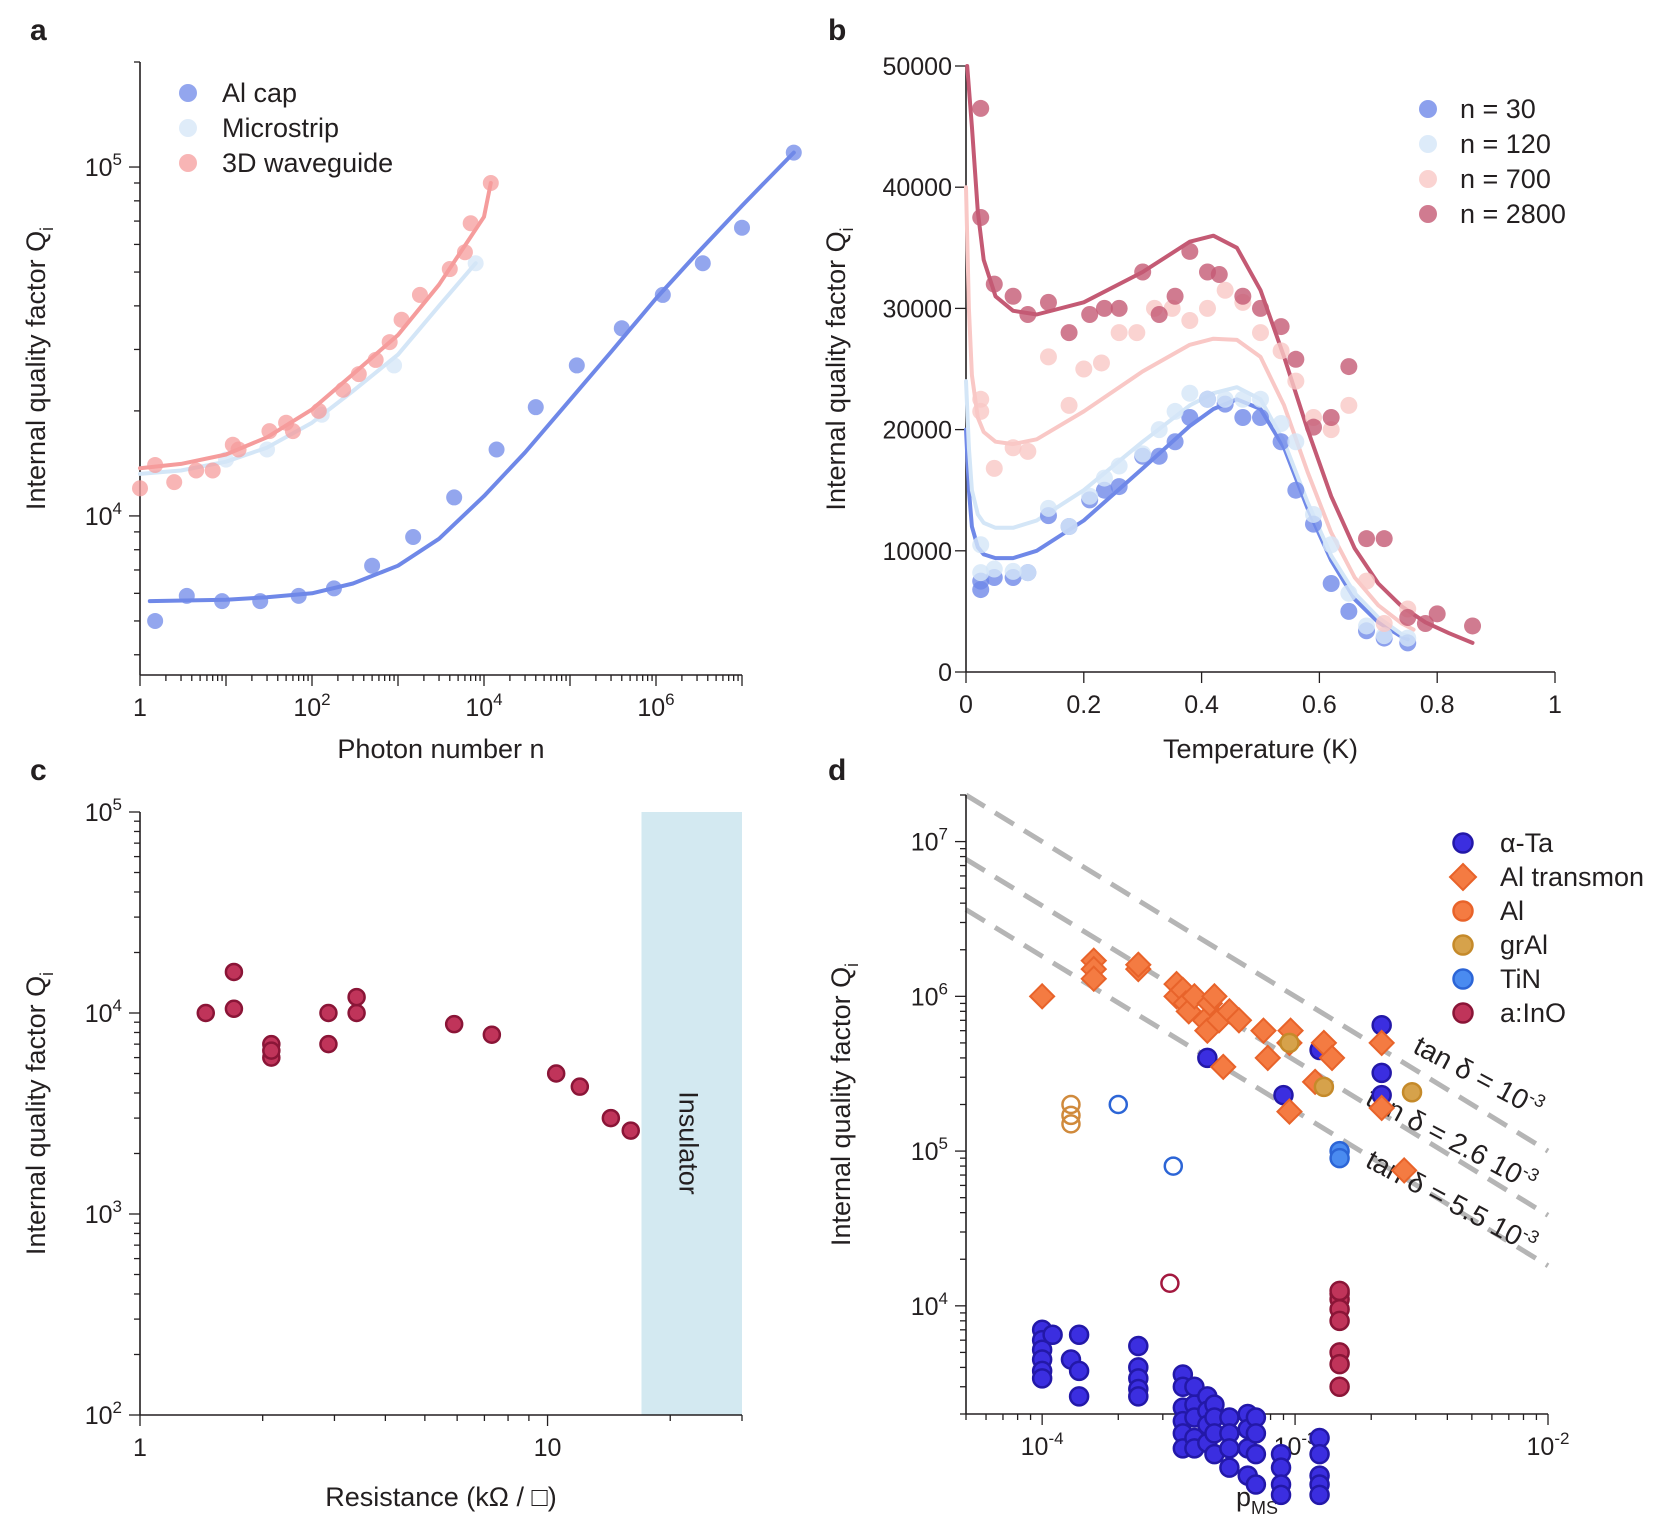  Describe the element at coordinates (837, 770) in the screenshot. I see `panel-label-d: d` at that location.